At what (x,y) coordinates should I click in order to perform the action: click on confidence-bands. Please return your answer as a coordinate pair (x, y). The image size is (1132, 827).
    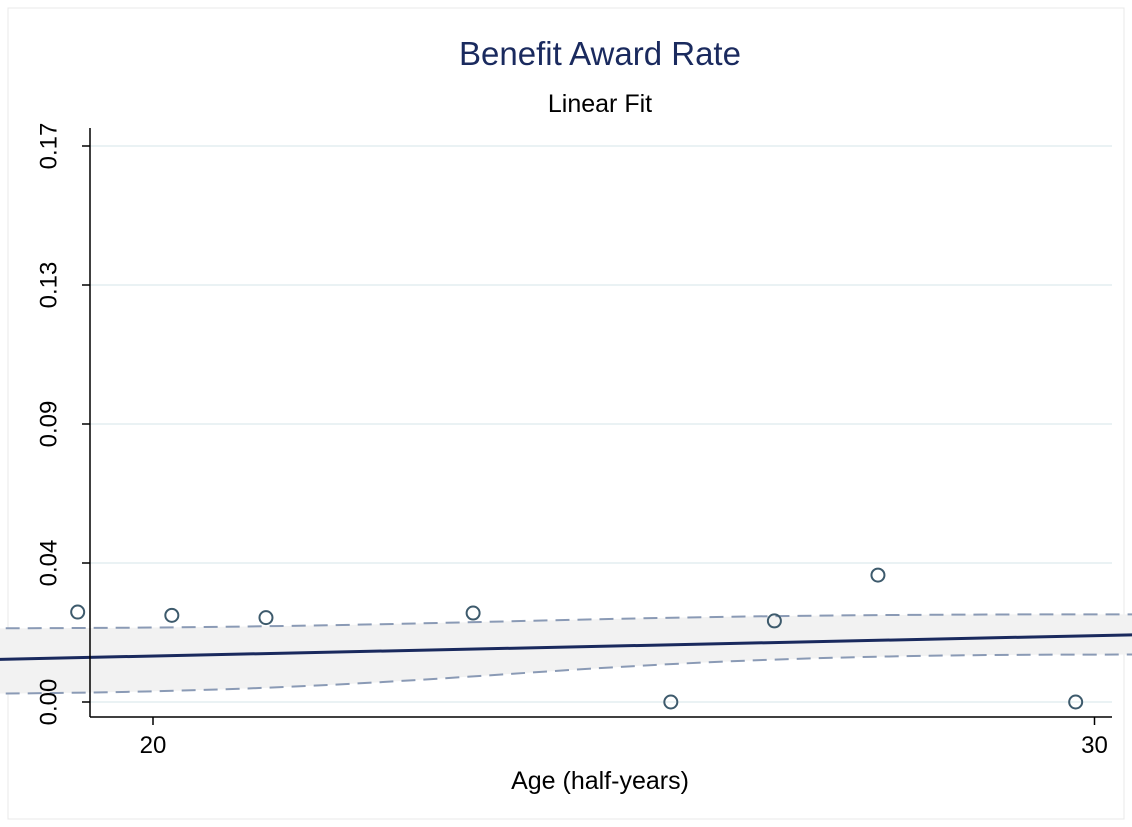
    Looking at the image, I should click on (566, 654).